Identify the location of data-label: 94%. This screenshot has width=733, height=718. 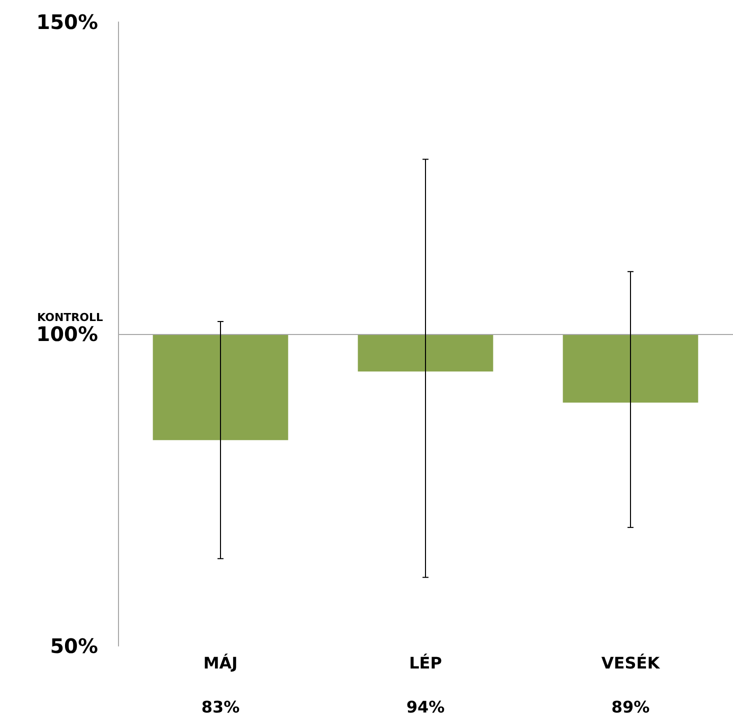
(425, 707).